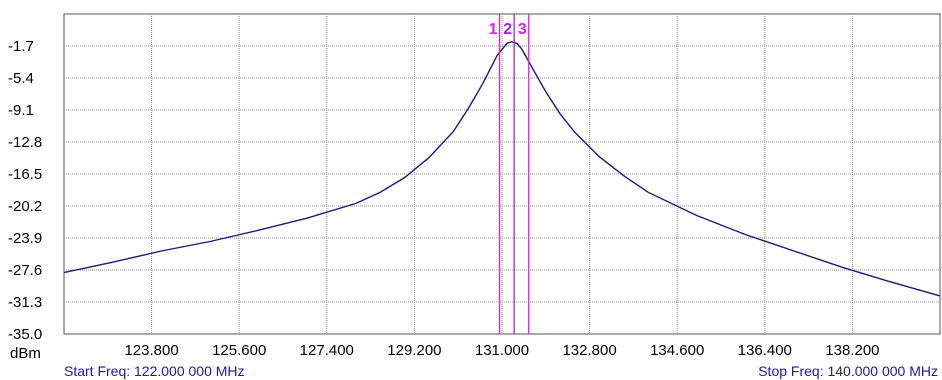 The width and height of the screenshot is (942, 380). I want to click on y-tick-label: -35.0, so click(25, 334).